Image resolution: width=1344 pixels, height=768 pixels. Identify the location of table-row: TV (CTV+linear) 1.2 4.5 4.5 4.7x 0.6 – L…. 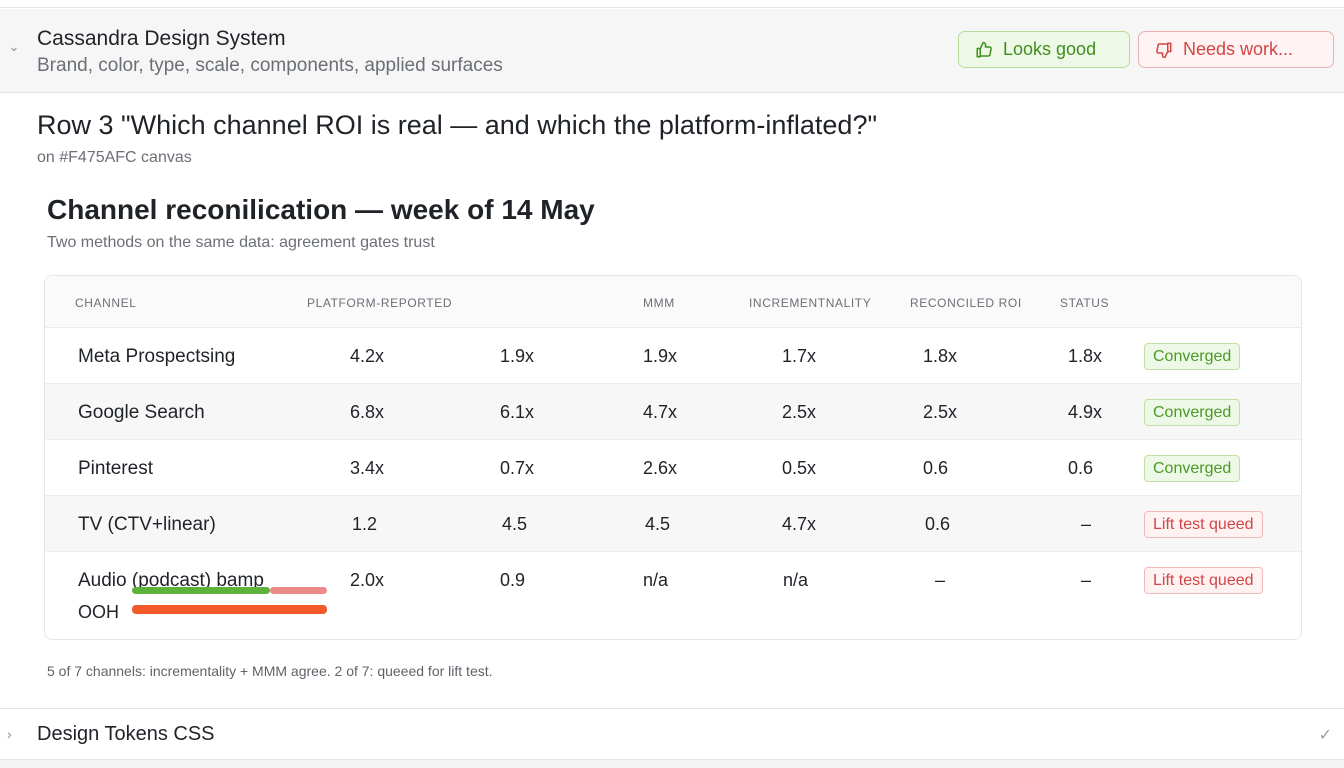
(673, 524).